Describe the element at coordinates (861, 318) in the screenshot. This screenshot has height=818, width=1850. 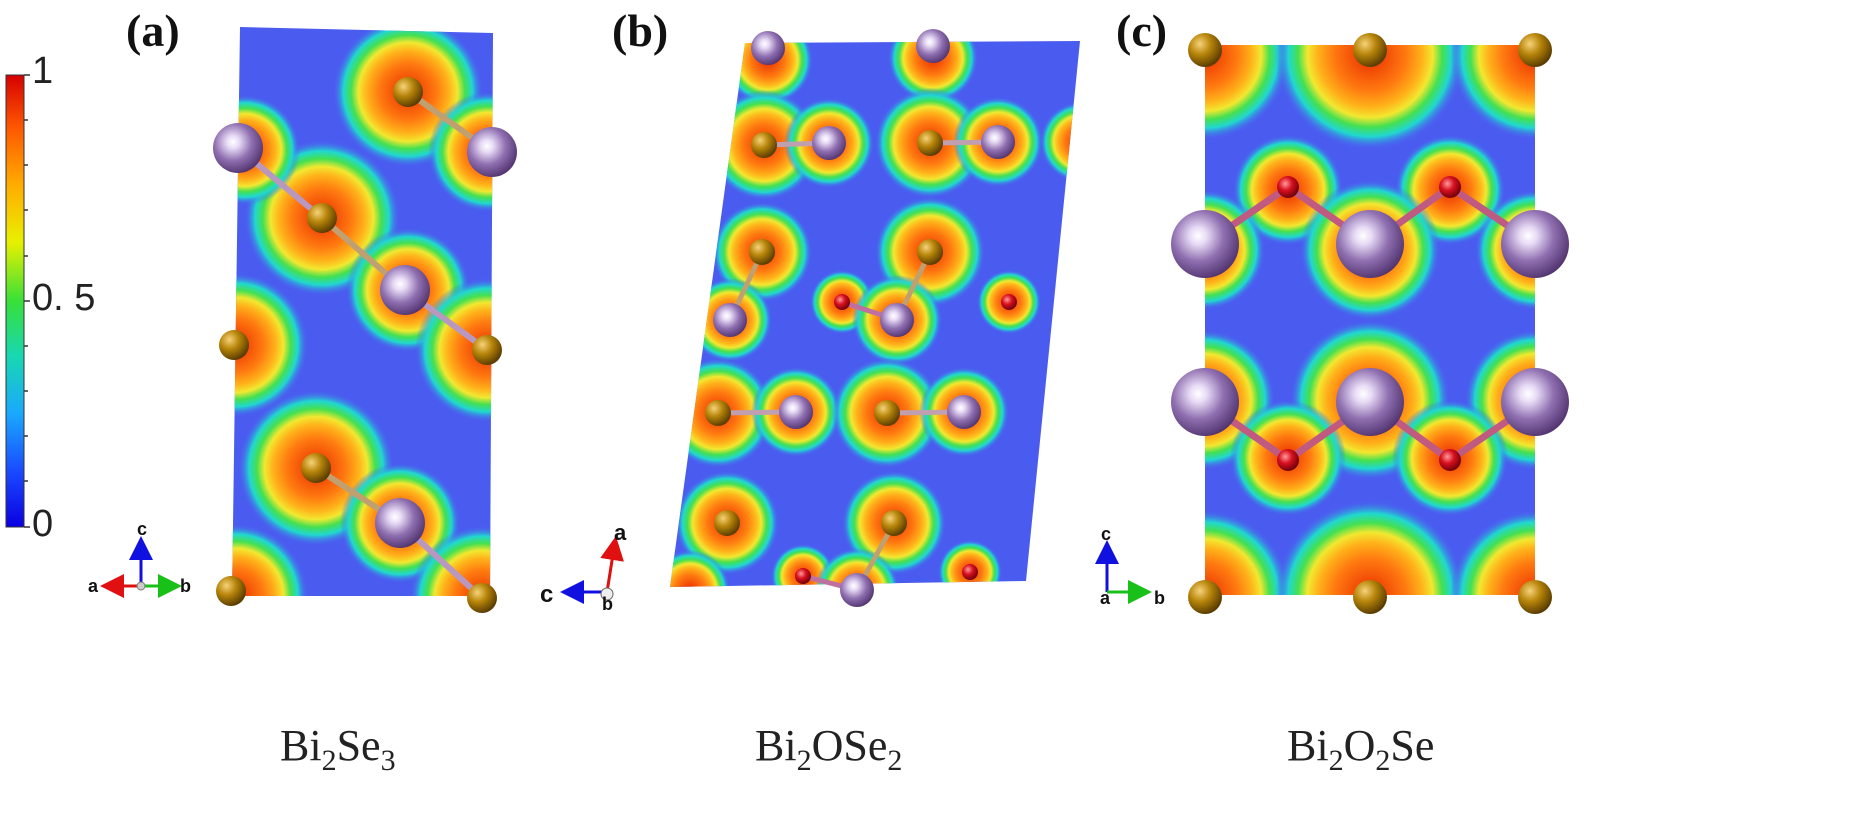
I see `panel-b-atoms` at that location.